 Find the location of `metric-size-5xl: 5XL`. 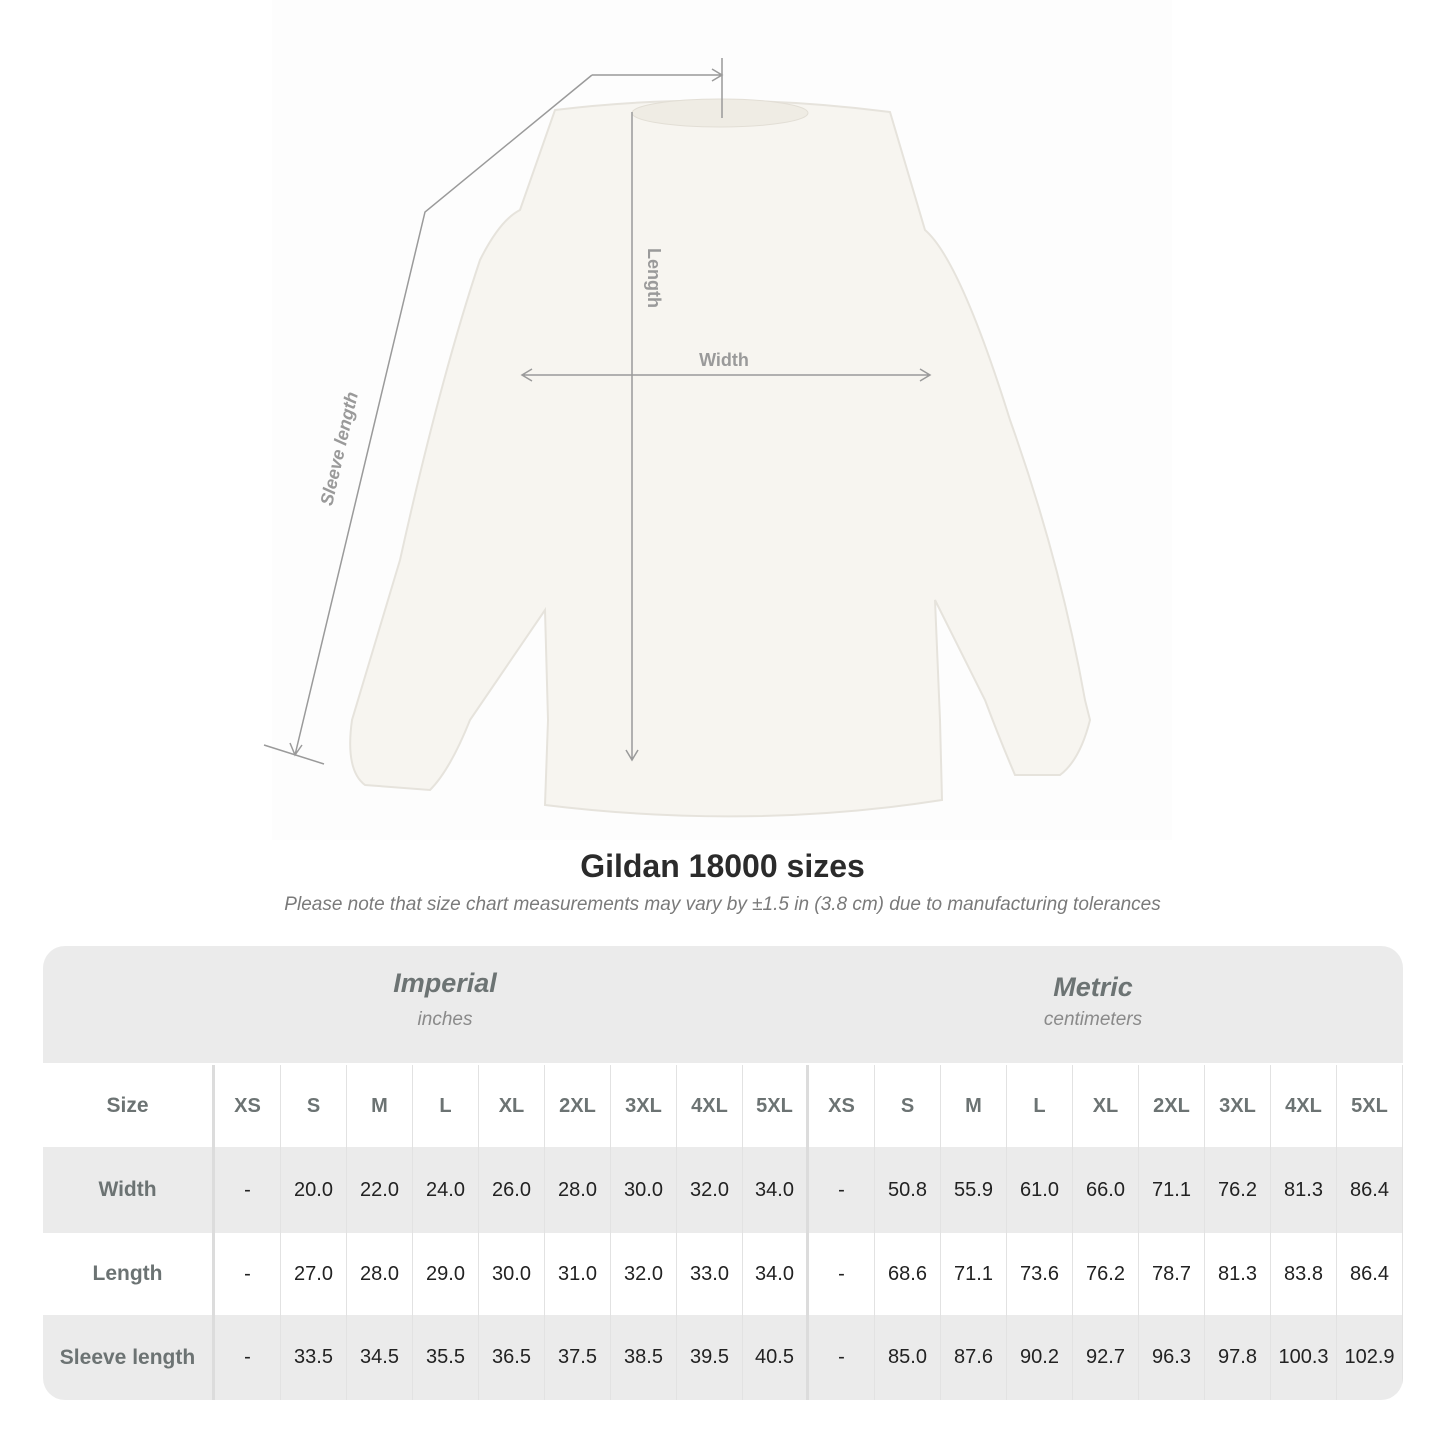

metric-size-5xl: 5XL is located at coordinates (1370, 1106).